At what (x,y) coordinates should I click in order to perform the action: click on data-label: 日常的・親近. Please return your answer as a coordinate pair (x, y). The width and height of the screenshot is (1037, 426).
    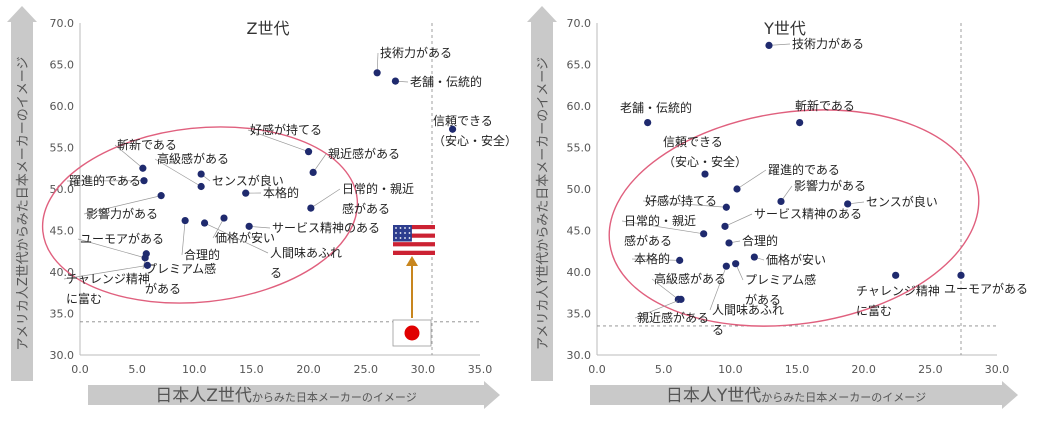
    Looking at the image, I should click on (660, 220).